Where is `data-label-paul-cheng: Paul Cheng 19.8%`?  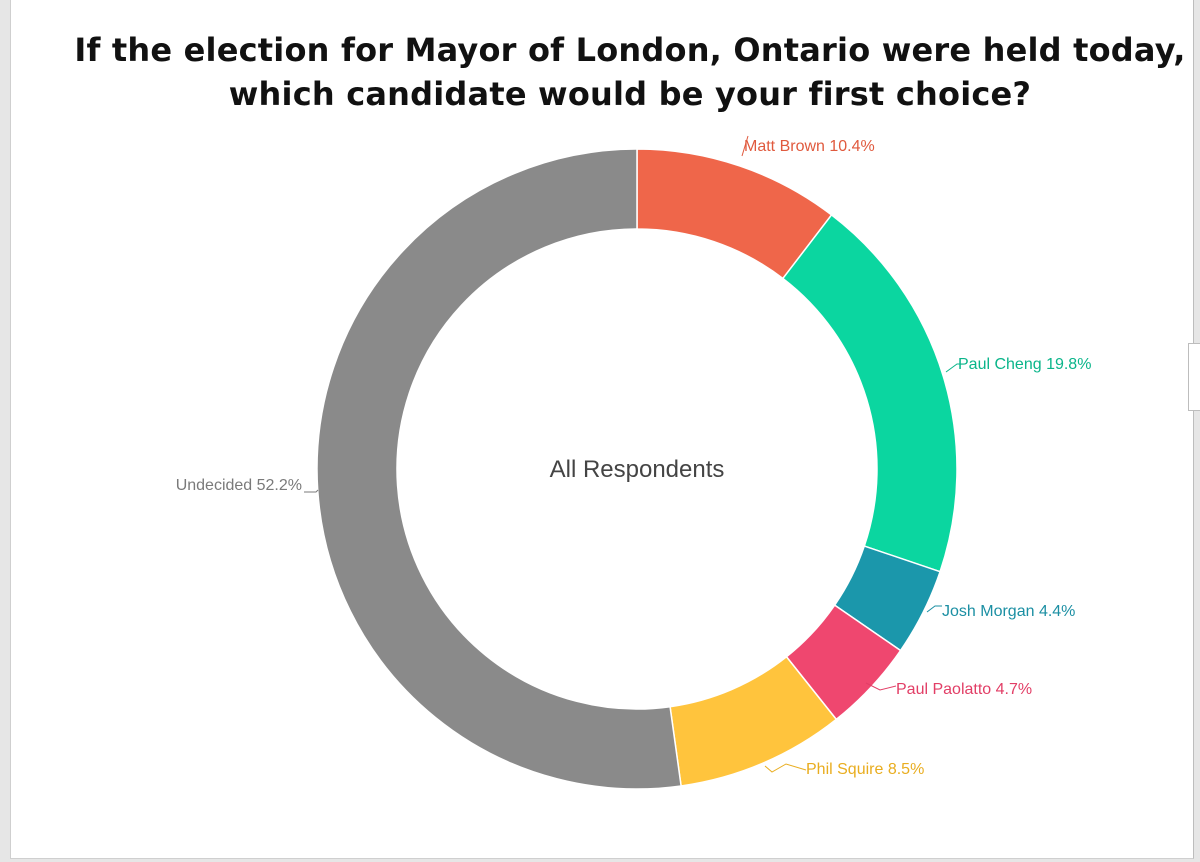 data-label-paul-cheng: Paul Cheng 19.8% is located at coordinates (1024, 364).